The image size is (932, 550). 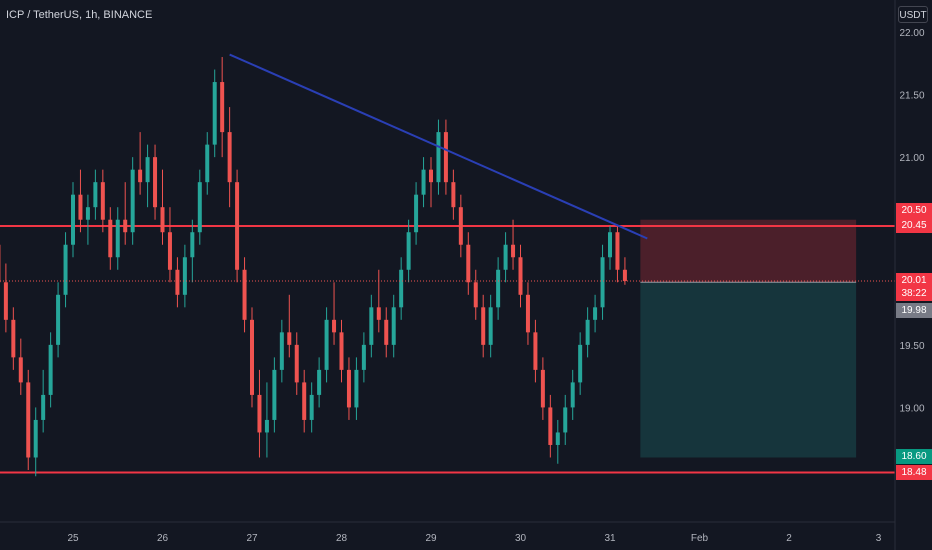 What do you see at coordinates (914, 472) in the screenshot?
I see `price-tag: 18.48` at bounding box center [914, 472].